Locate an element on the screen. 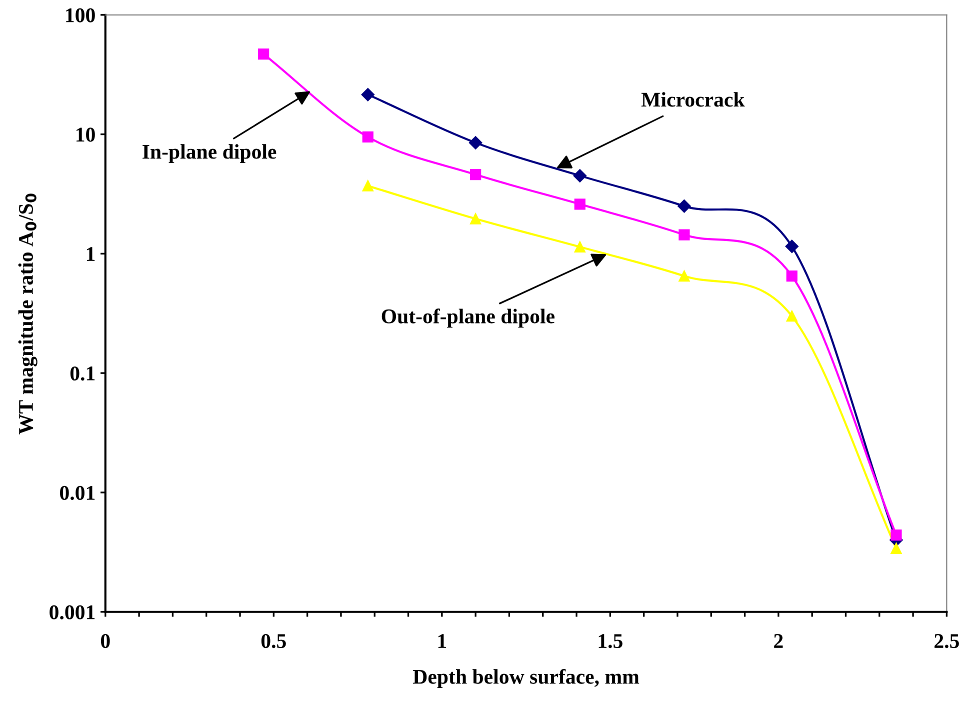 The width and height of the screenshot is (967, 709). y-axis-title: WT magnitude ratio A$_{0}$/S$_{0}$ is located at coordinates (28, 314).